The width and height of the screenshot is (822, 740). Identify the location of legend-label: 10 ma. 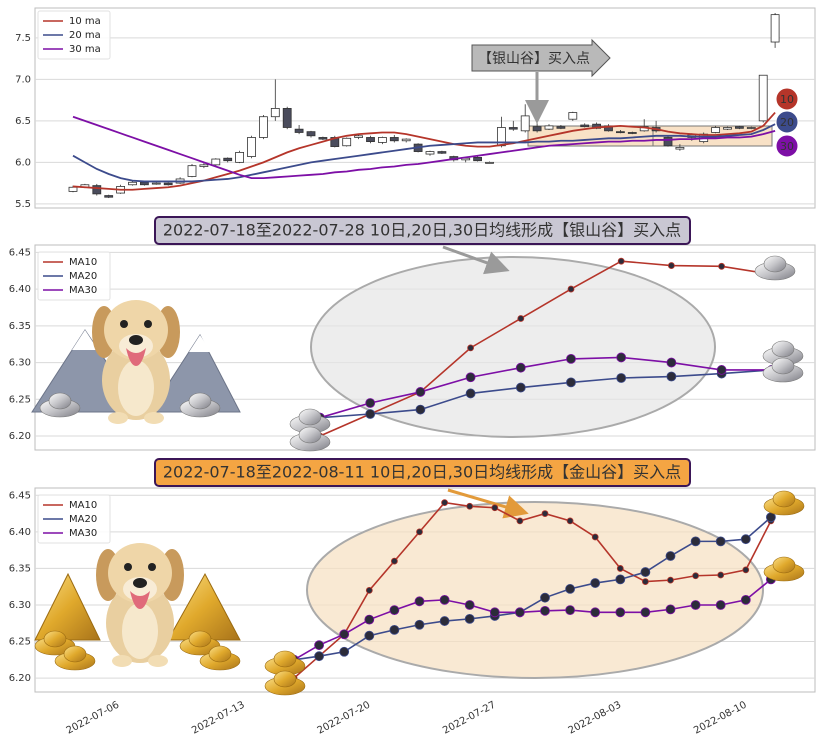
(85, 21).